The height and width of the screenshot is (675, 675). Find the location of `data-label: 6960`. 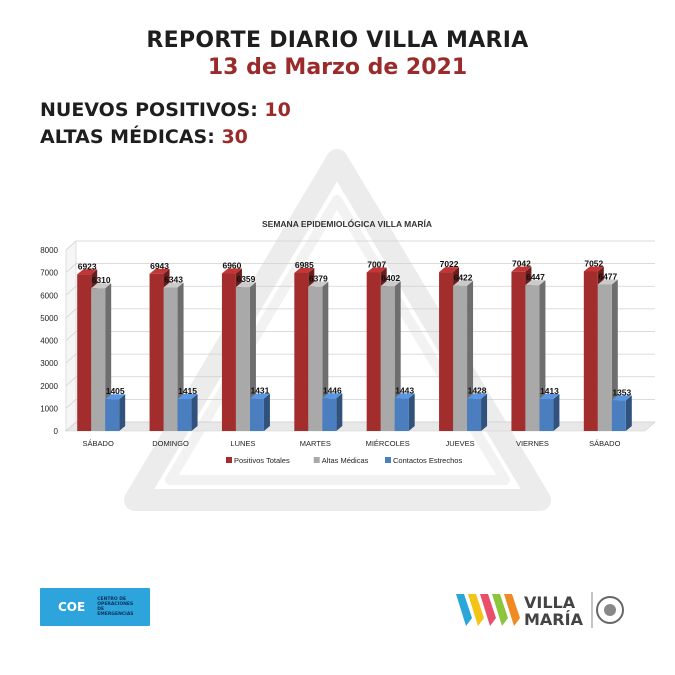

data-label: 6960 is located at coordinates (231, 266).